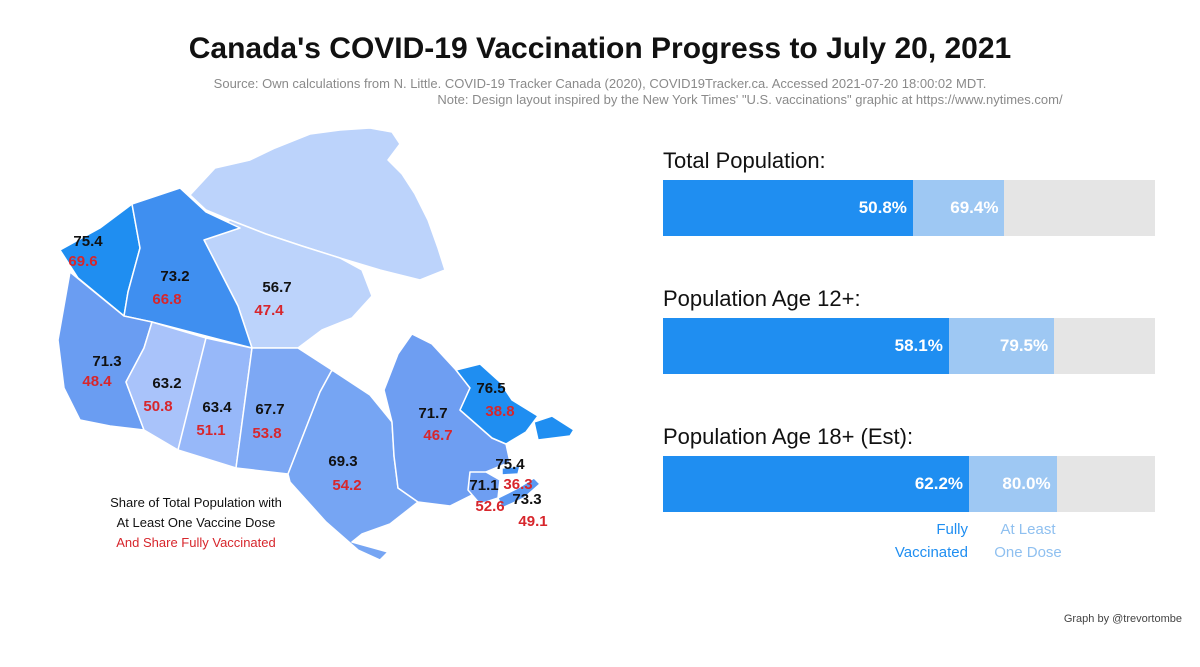  I want to click on map-label-first-dose: 56.7, so click(276, 287).